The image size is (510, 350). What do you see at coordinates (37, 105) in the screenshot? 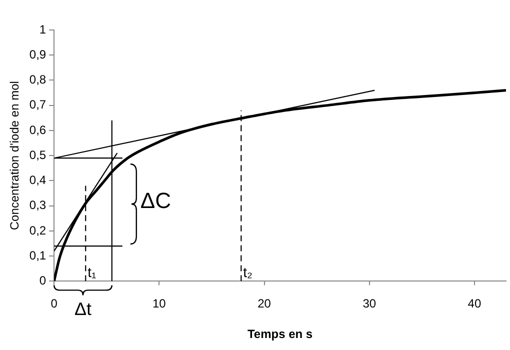
I see `y-tick-label: 0,7` at bounding box center [37, 105].